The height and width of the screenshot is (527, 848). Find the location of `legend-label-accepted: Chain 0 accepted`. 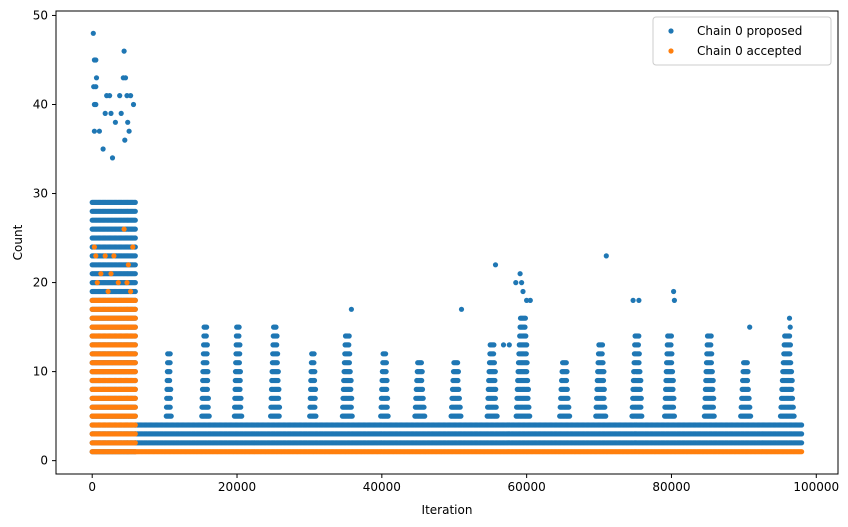

legend-label-accepted: Chain 0 accepted is located at coordinates (749, 51).